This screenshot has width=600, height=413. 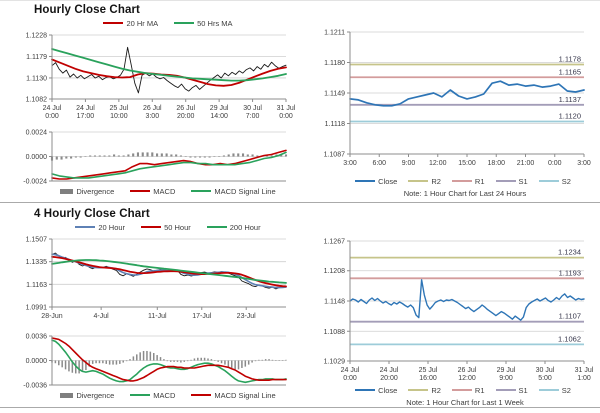 What do you see at coordinates (169, 65) in the screenshot?
I see `series-50-hrs-ma` at bounding box center [169, 65].